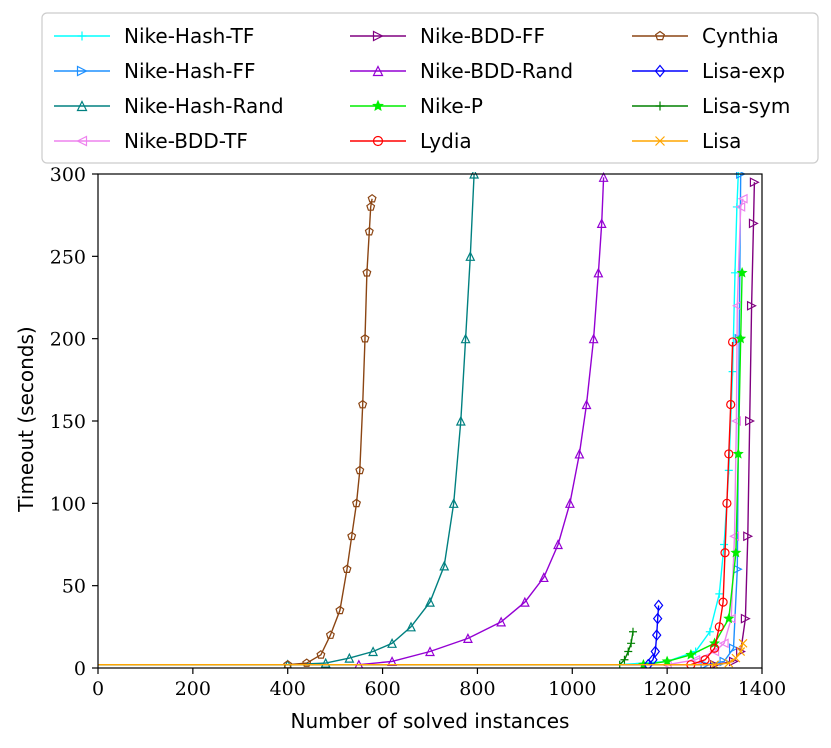 This screenshot has height=748, width=831. Describe the element at coordinates (482, 36) in the screenshot. I see `legend-label-nike-bdd-ff: Nike-BDD-FF` at that location.